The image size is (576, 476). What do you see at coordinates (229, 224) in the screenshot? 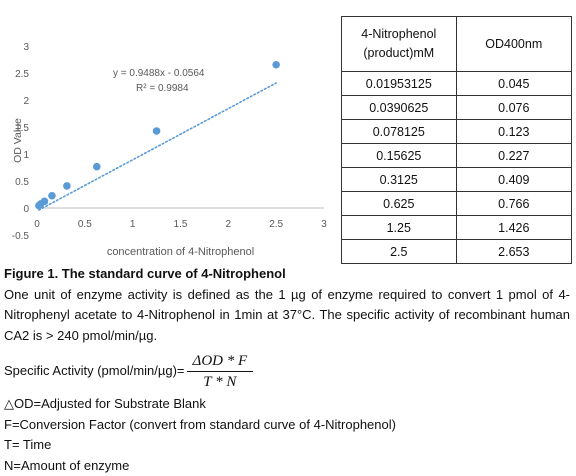
I see `x-tick-label: 2` at bounding box center [229, 224].